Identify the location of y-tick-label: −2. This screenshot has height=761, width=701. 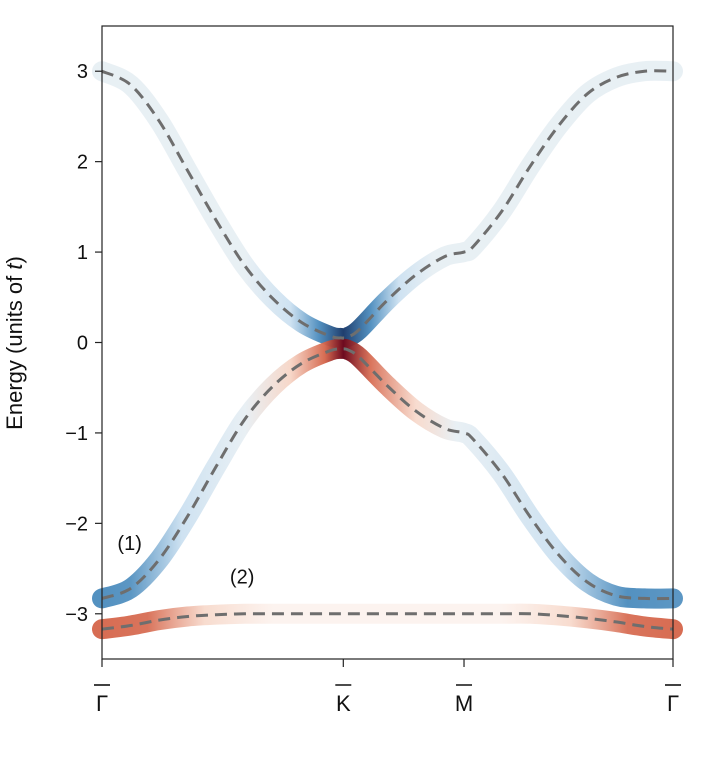
(76, 524).